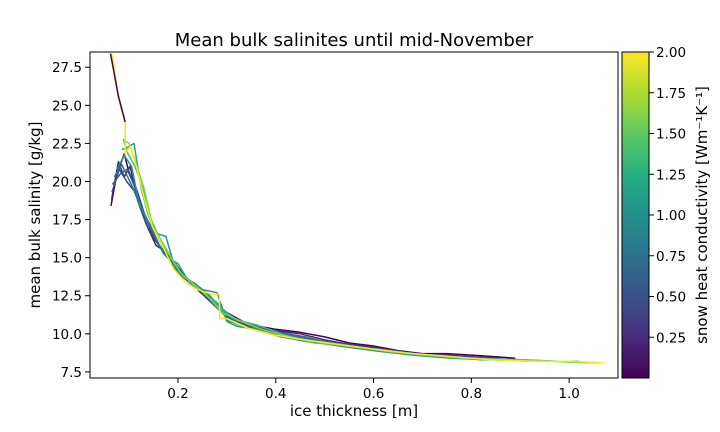  I want to click on y-tick-label: 15.0, so click(67, 259).